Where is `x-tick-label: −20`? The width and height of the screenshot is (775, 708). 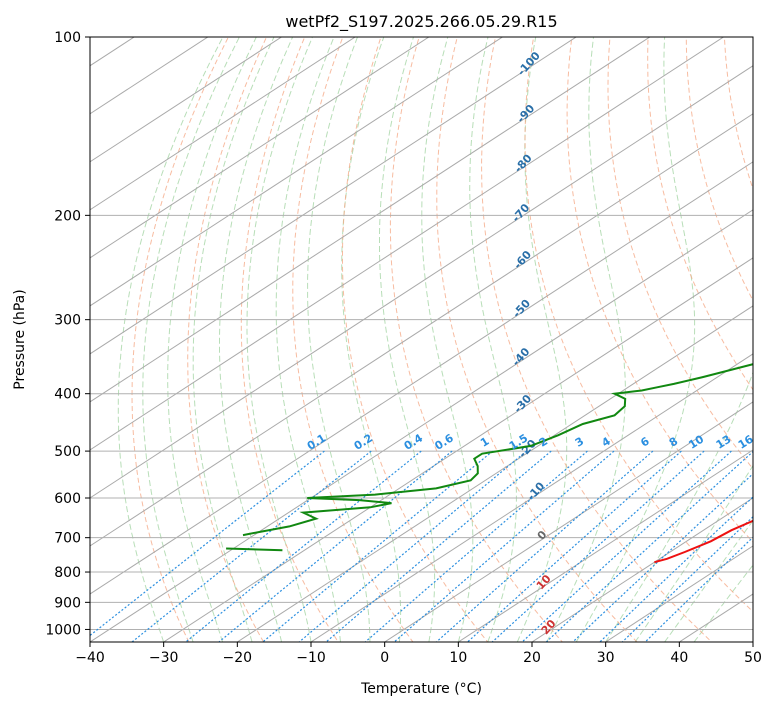 x-tick-label: −20 is located at coordinates (238, 658).